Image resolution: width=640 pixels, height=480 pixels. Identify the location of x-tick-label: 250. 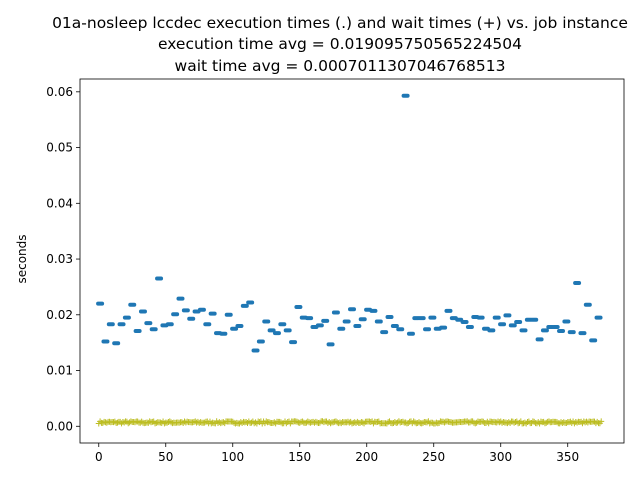
(433, 457).